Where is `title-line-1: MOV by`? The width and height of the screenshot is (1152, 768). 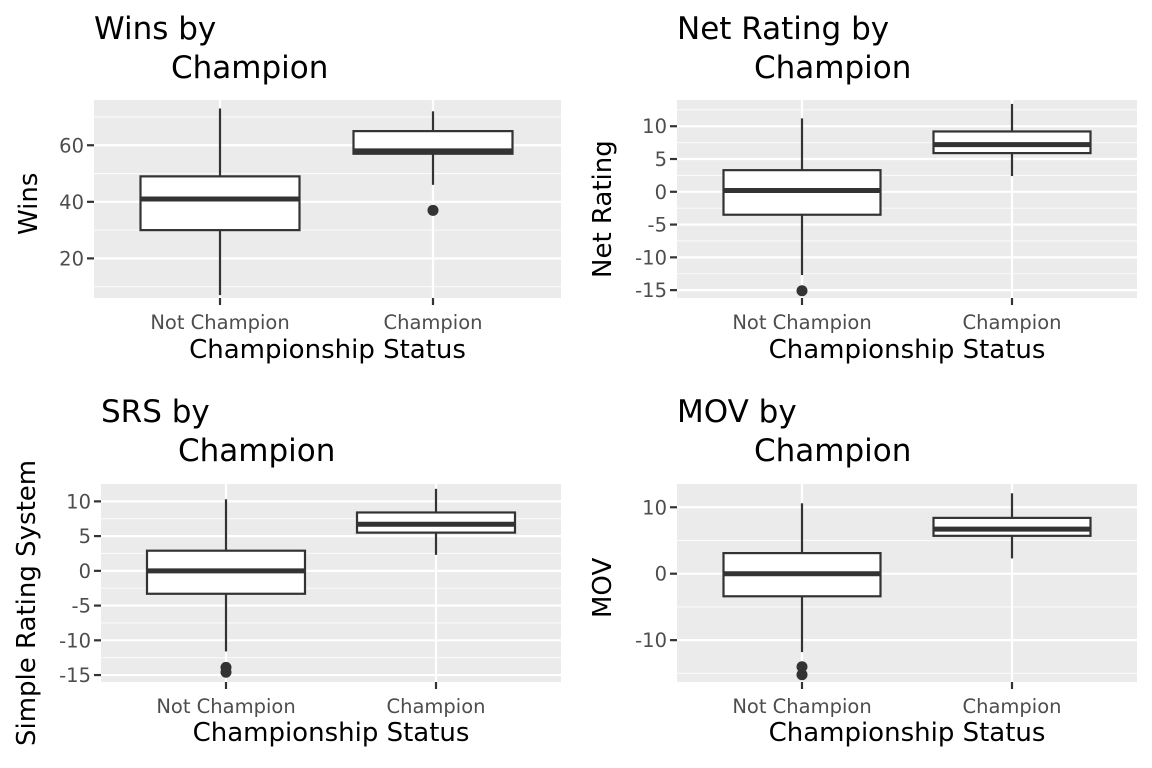 title-line-1: MOV by is located at coordinates (737, 412).